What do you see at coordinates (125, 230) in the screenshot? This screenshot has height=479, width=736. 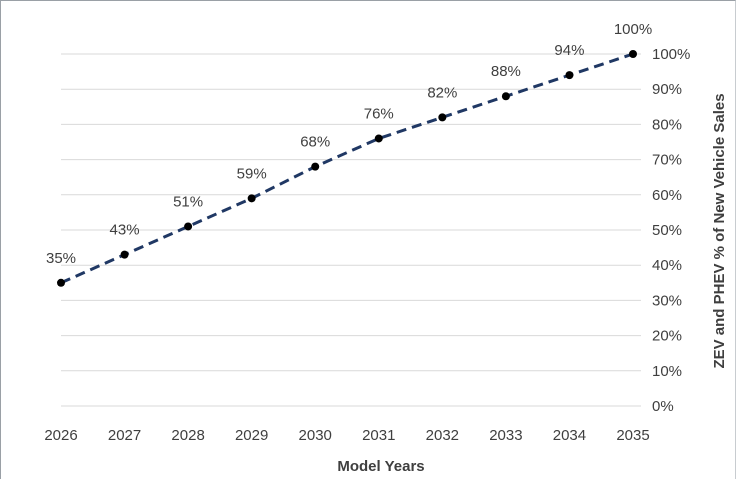 I see `data-label: 43%` at bounding box center [125, 230].